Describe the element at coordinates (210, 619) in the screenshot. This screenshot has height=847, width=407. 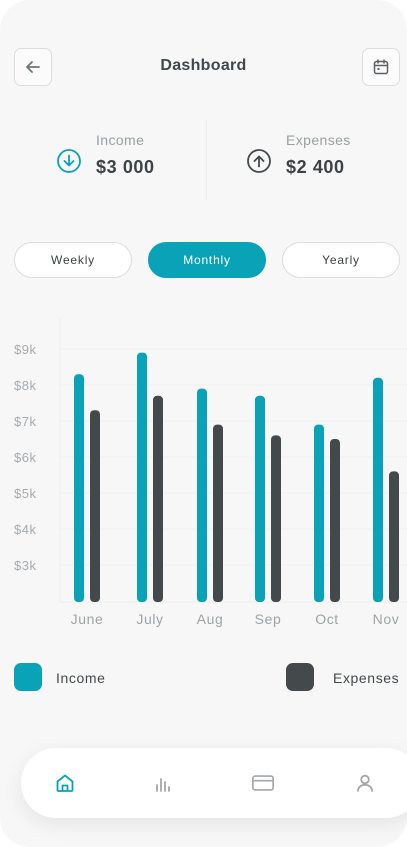
I see `x-tick-label: Aug` at that location.